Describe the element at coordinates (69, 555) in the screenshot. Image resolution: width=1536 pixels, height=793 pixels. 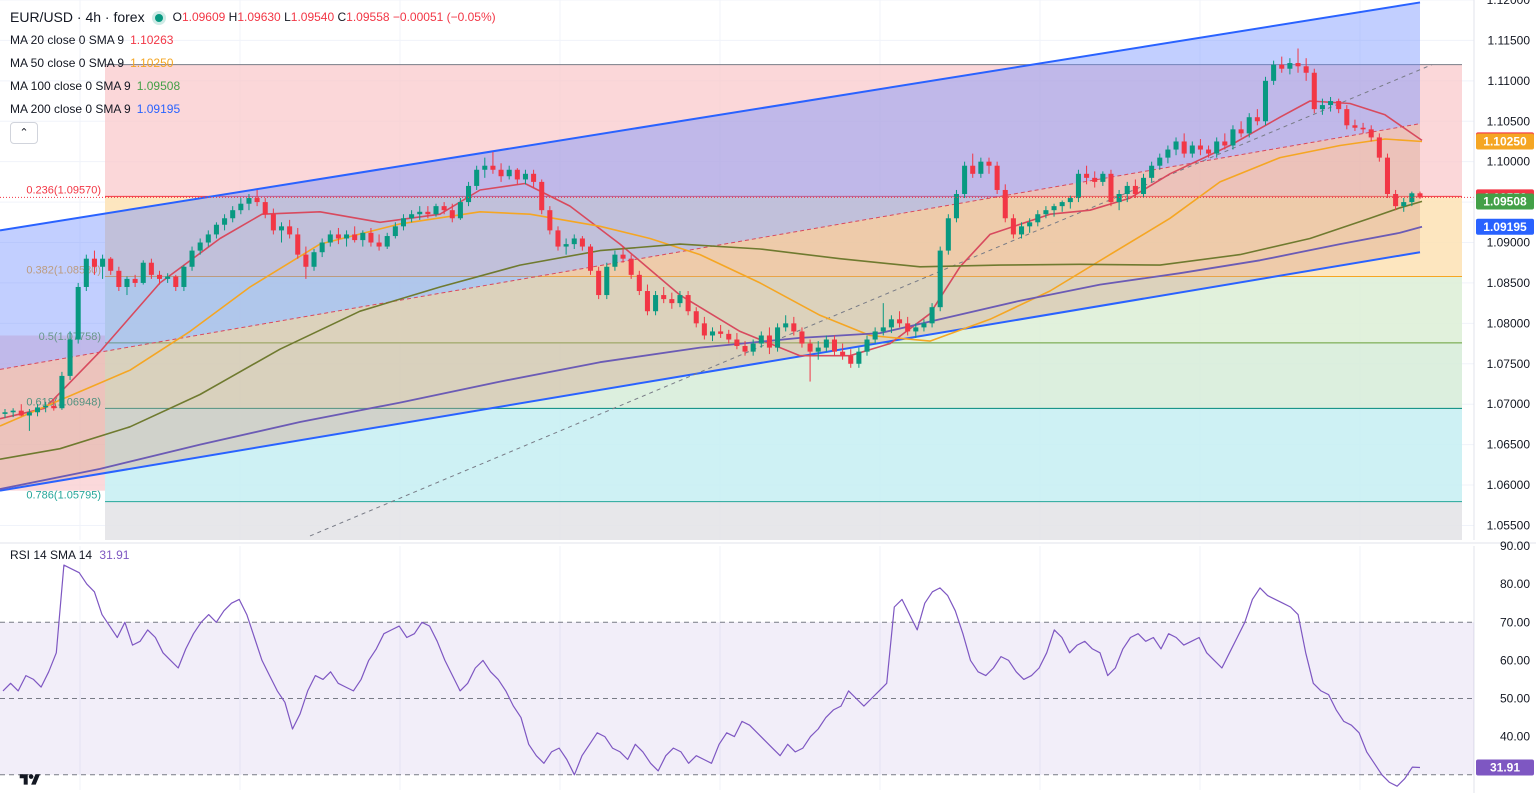
I see `rsi-legend: RSI 14 SMA 14 31.91` at that location.